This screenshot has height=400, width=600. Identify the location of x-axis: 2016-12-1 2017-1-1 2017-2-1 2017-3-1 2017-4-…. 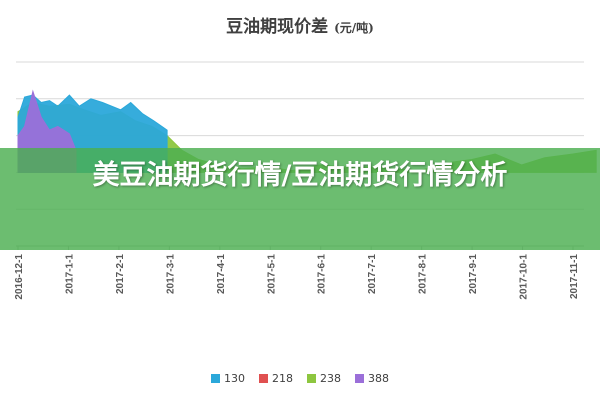
(299, 272).